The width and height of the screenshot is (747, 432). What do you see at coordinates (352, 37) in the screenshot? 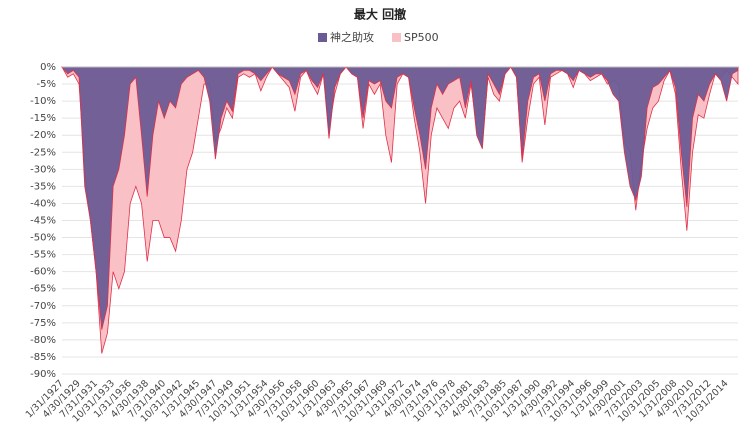
I see `legend-label: 神之助攻` at bounding box center [352, 37].